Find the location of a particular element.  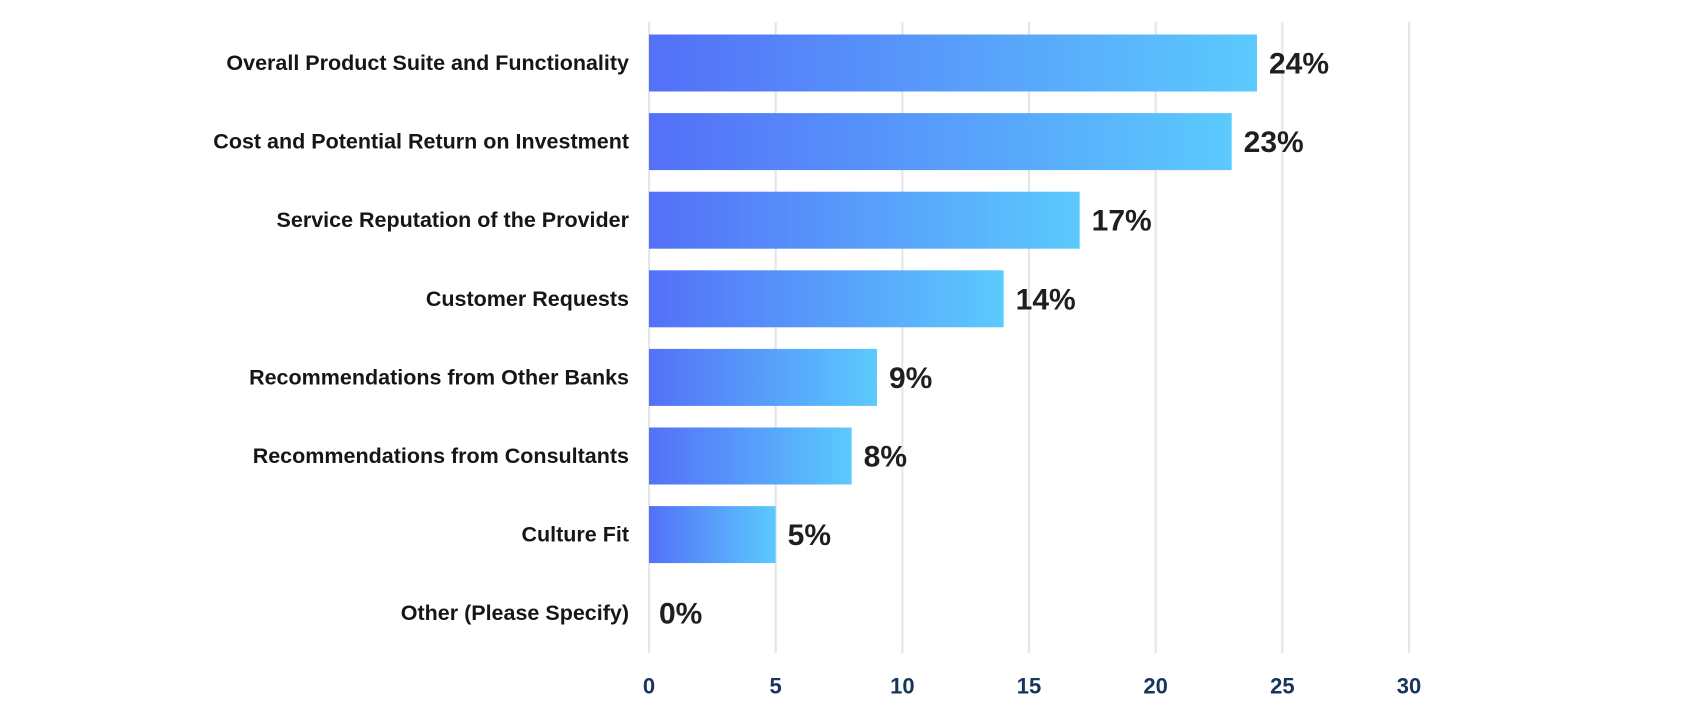

x-tick-label: 30 is located at coordinates (1409, 686).